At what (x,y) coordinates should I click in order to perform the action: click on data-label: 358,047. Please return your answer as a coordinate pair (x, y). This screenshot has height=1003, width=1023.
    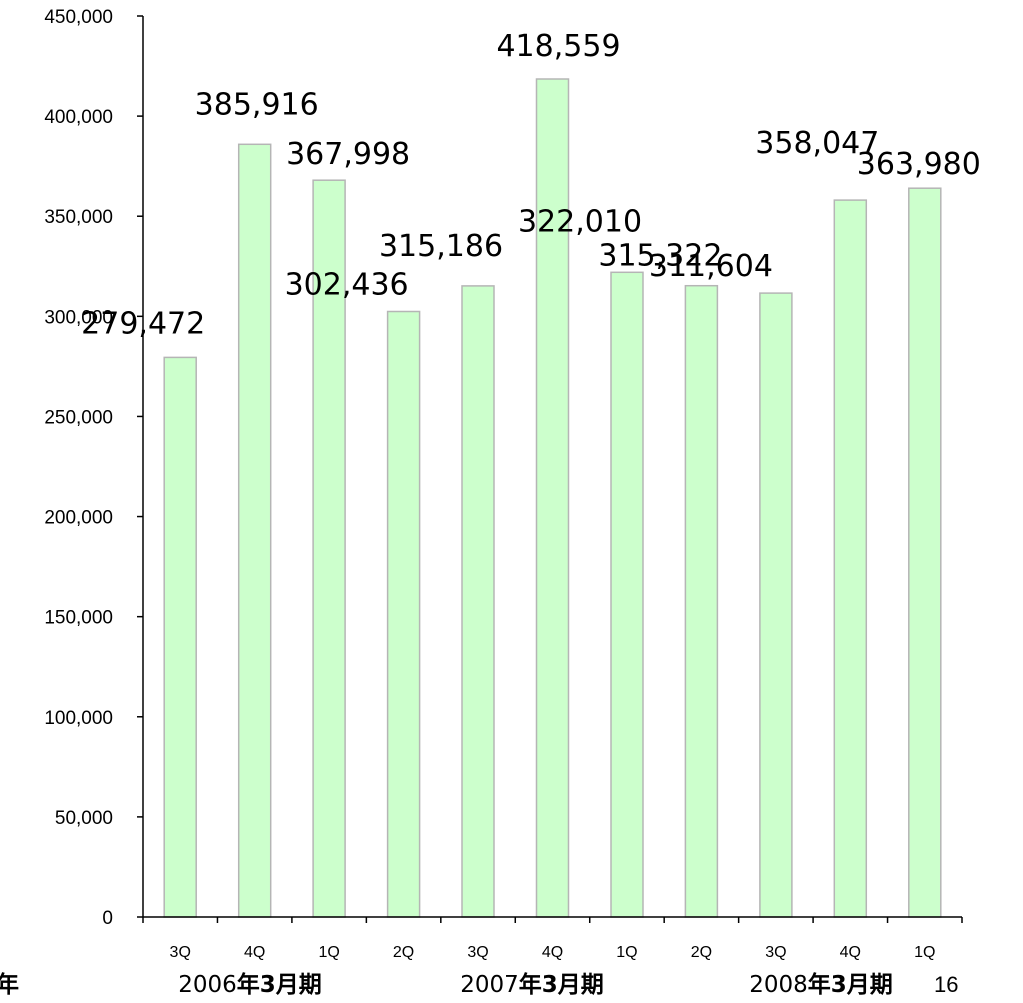
    Looking at the image, I should click on (817, 143).